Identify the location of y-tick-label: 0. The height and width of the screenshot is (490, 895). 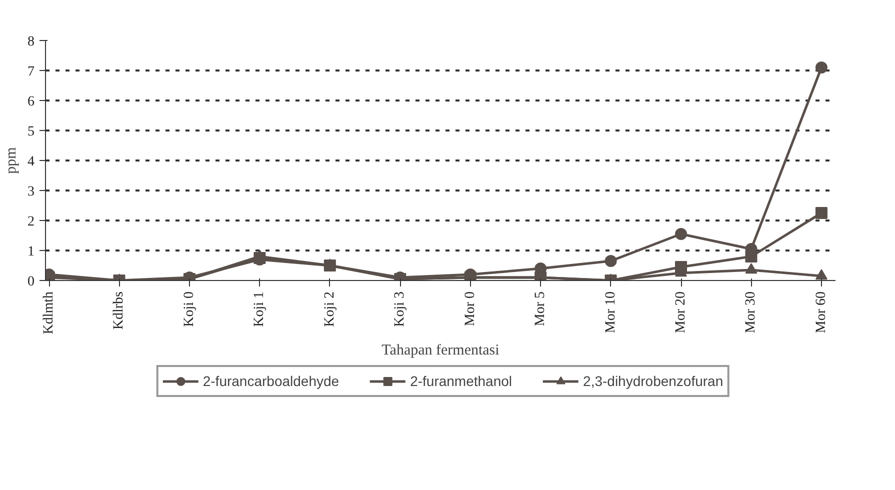
(31, 282).